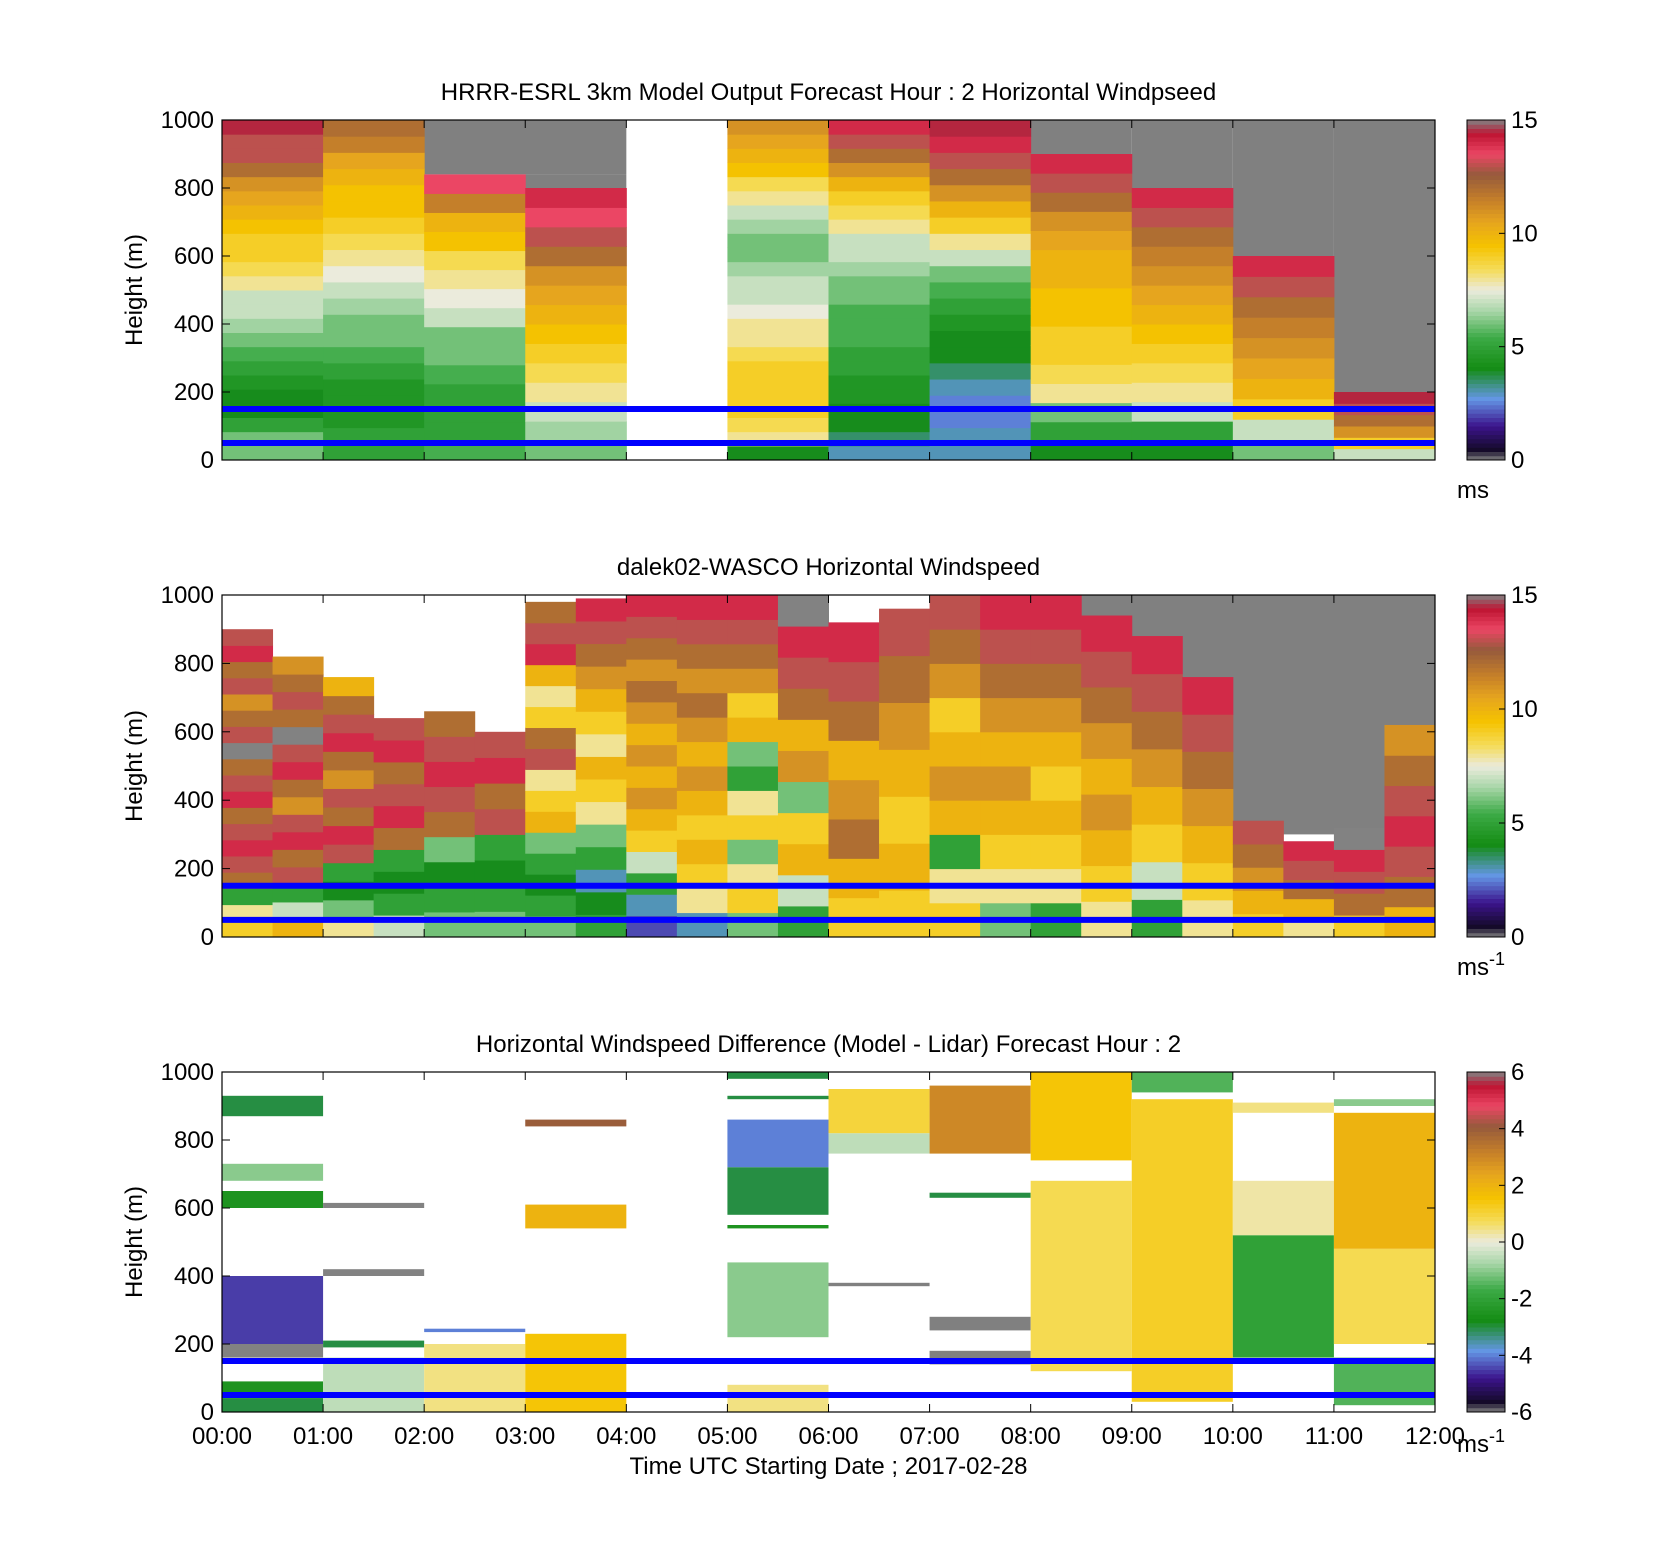  Describe the element at coordinates (1517, 1072) in the screenshot. I see `colorbar-tick-label: 6` at that location.